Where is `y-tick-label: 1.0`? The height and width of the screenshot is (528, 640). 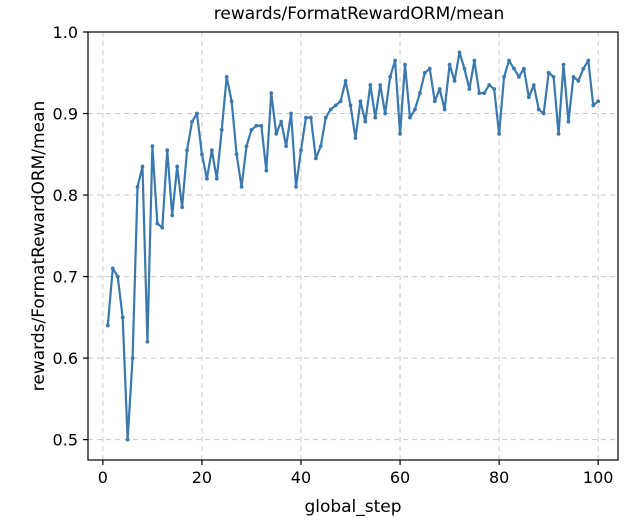
y-tick-label: 1.0 is located at coordinates (65, 32).